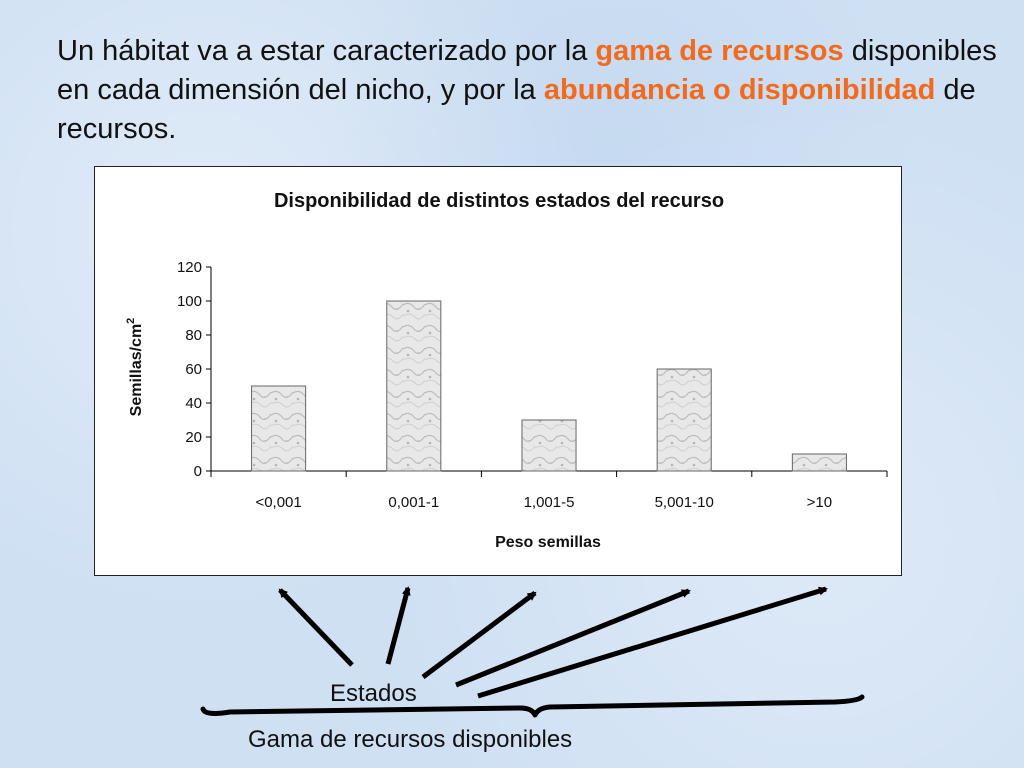 The height and width of the screenshot is (768, 1024). Describe the element at coordinates (193, 437) in the screenshot. I see `y-tick-label: 20` at that location.